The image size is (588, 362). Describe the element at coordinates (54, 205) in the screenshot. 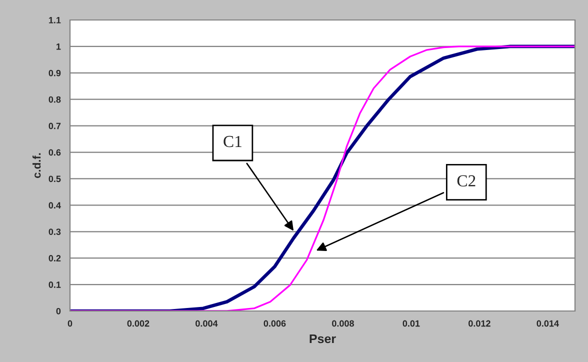

I see `y-tick-label: 0.4` at that location.